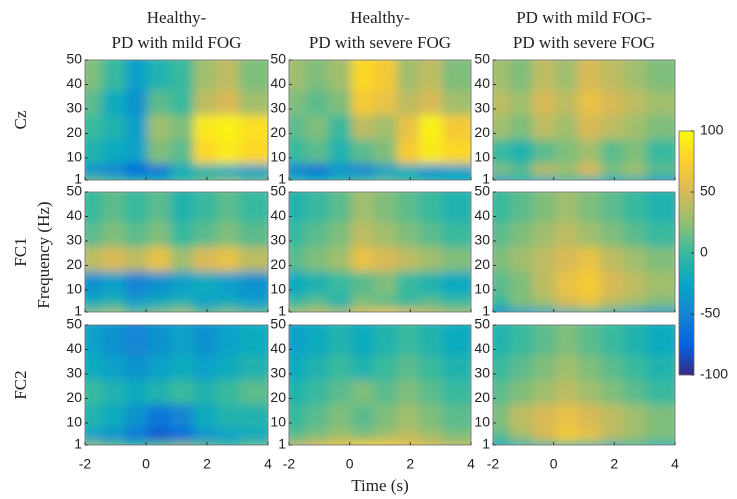 The width and height of the screenshot is (737, 499). I want to click on column-title: PD with mild FOG-, so click(584, 17).